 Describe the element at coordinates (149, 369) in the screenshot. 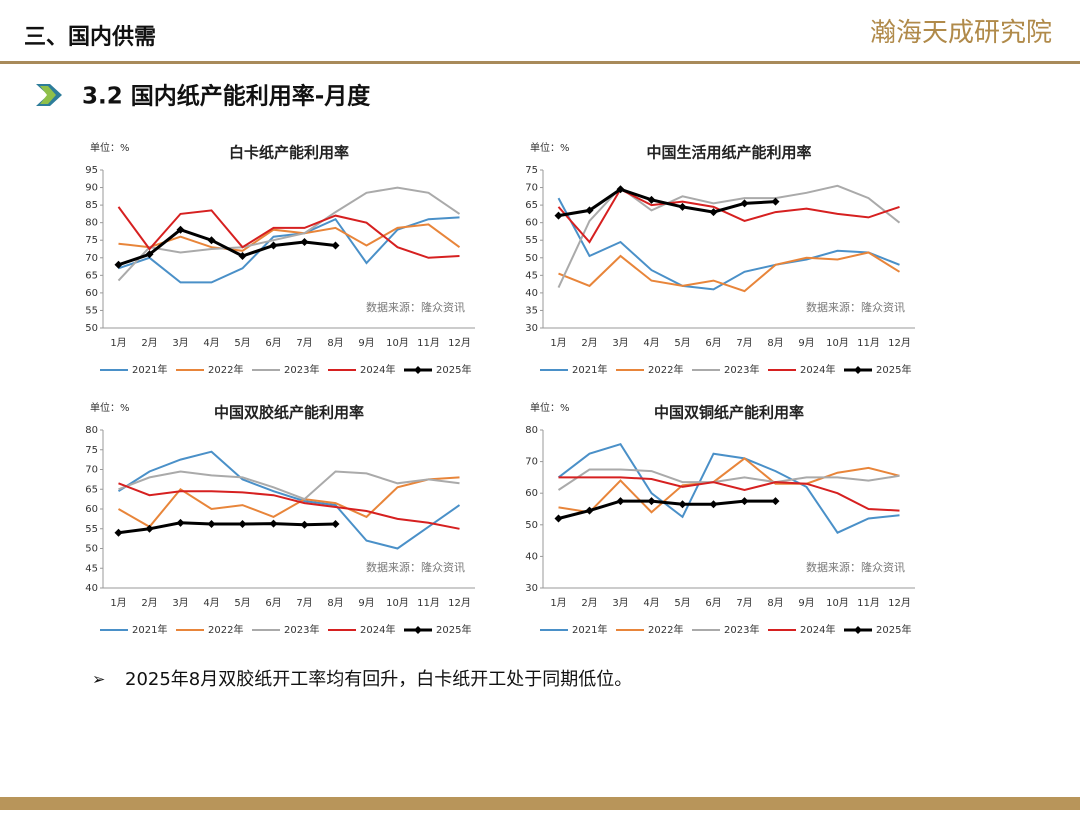

I see `legend-label: 2021年` at that location.